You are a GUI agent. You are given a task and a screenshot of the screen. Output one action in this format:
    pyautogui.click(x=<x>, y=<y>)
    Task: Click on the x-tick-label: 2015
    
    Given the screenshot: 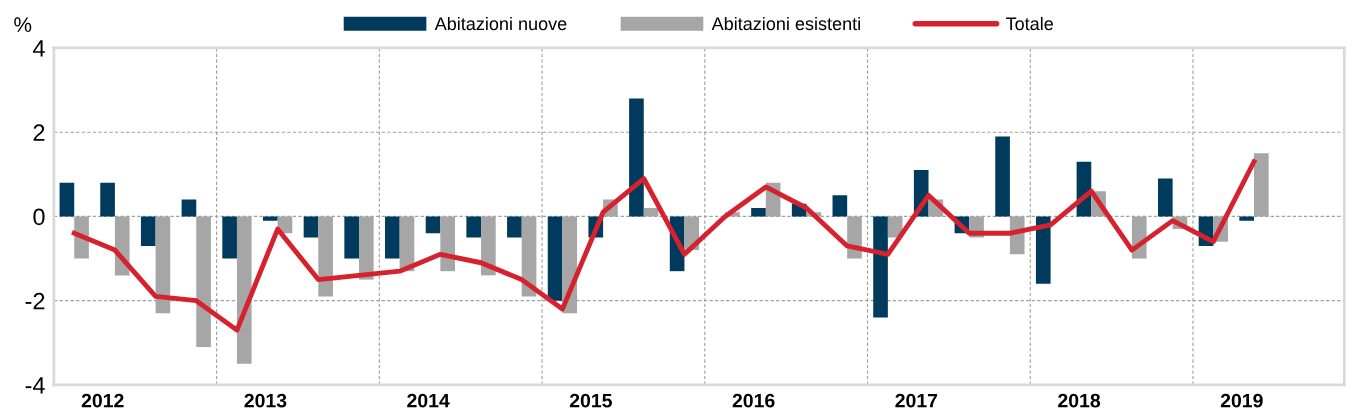 What is the action you would take?
    pyautogui.click(x=590, y=400)
    